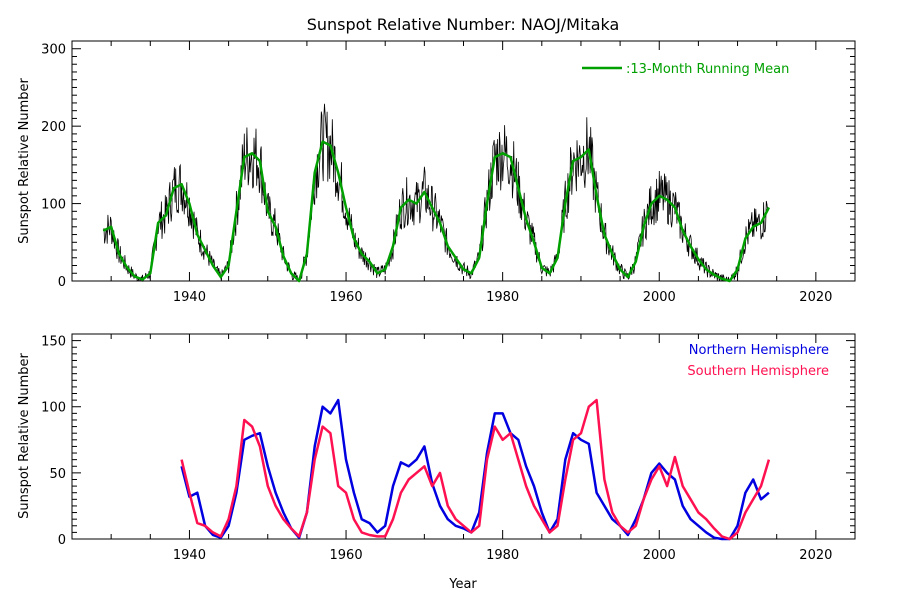  What do you see at coordinates (759, 350) in the screenshot?
I see `legend-label: Northern Hemisphere` at bounding box center [759, 350].